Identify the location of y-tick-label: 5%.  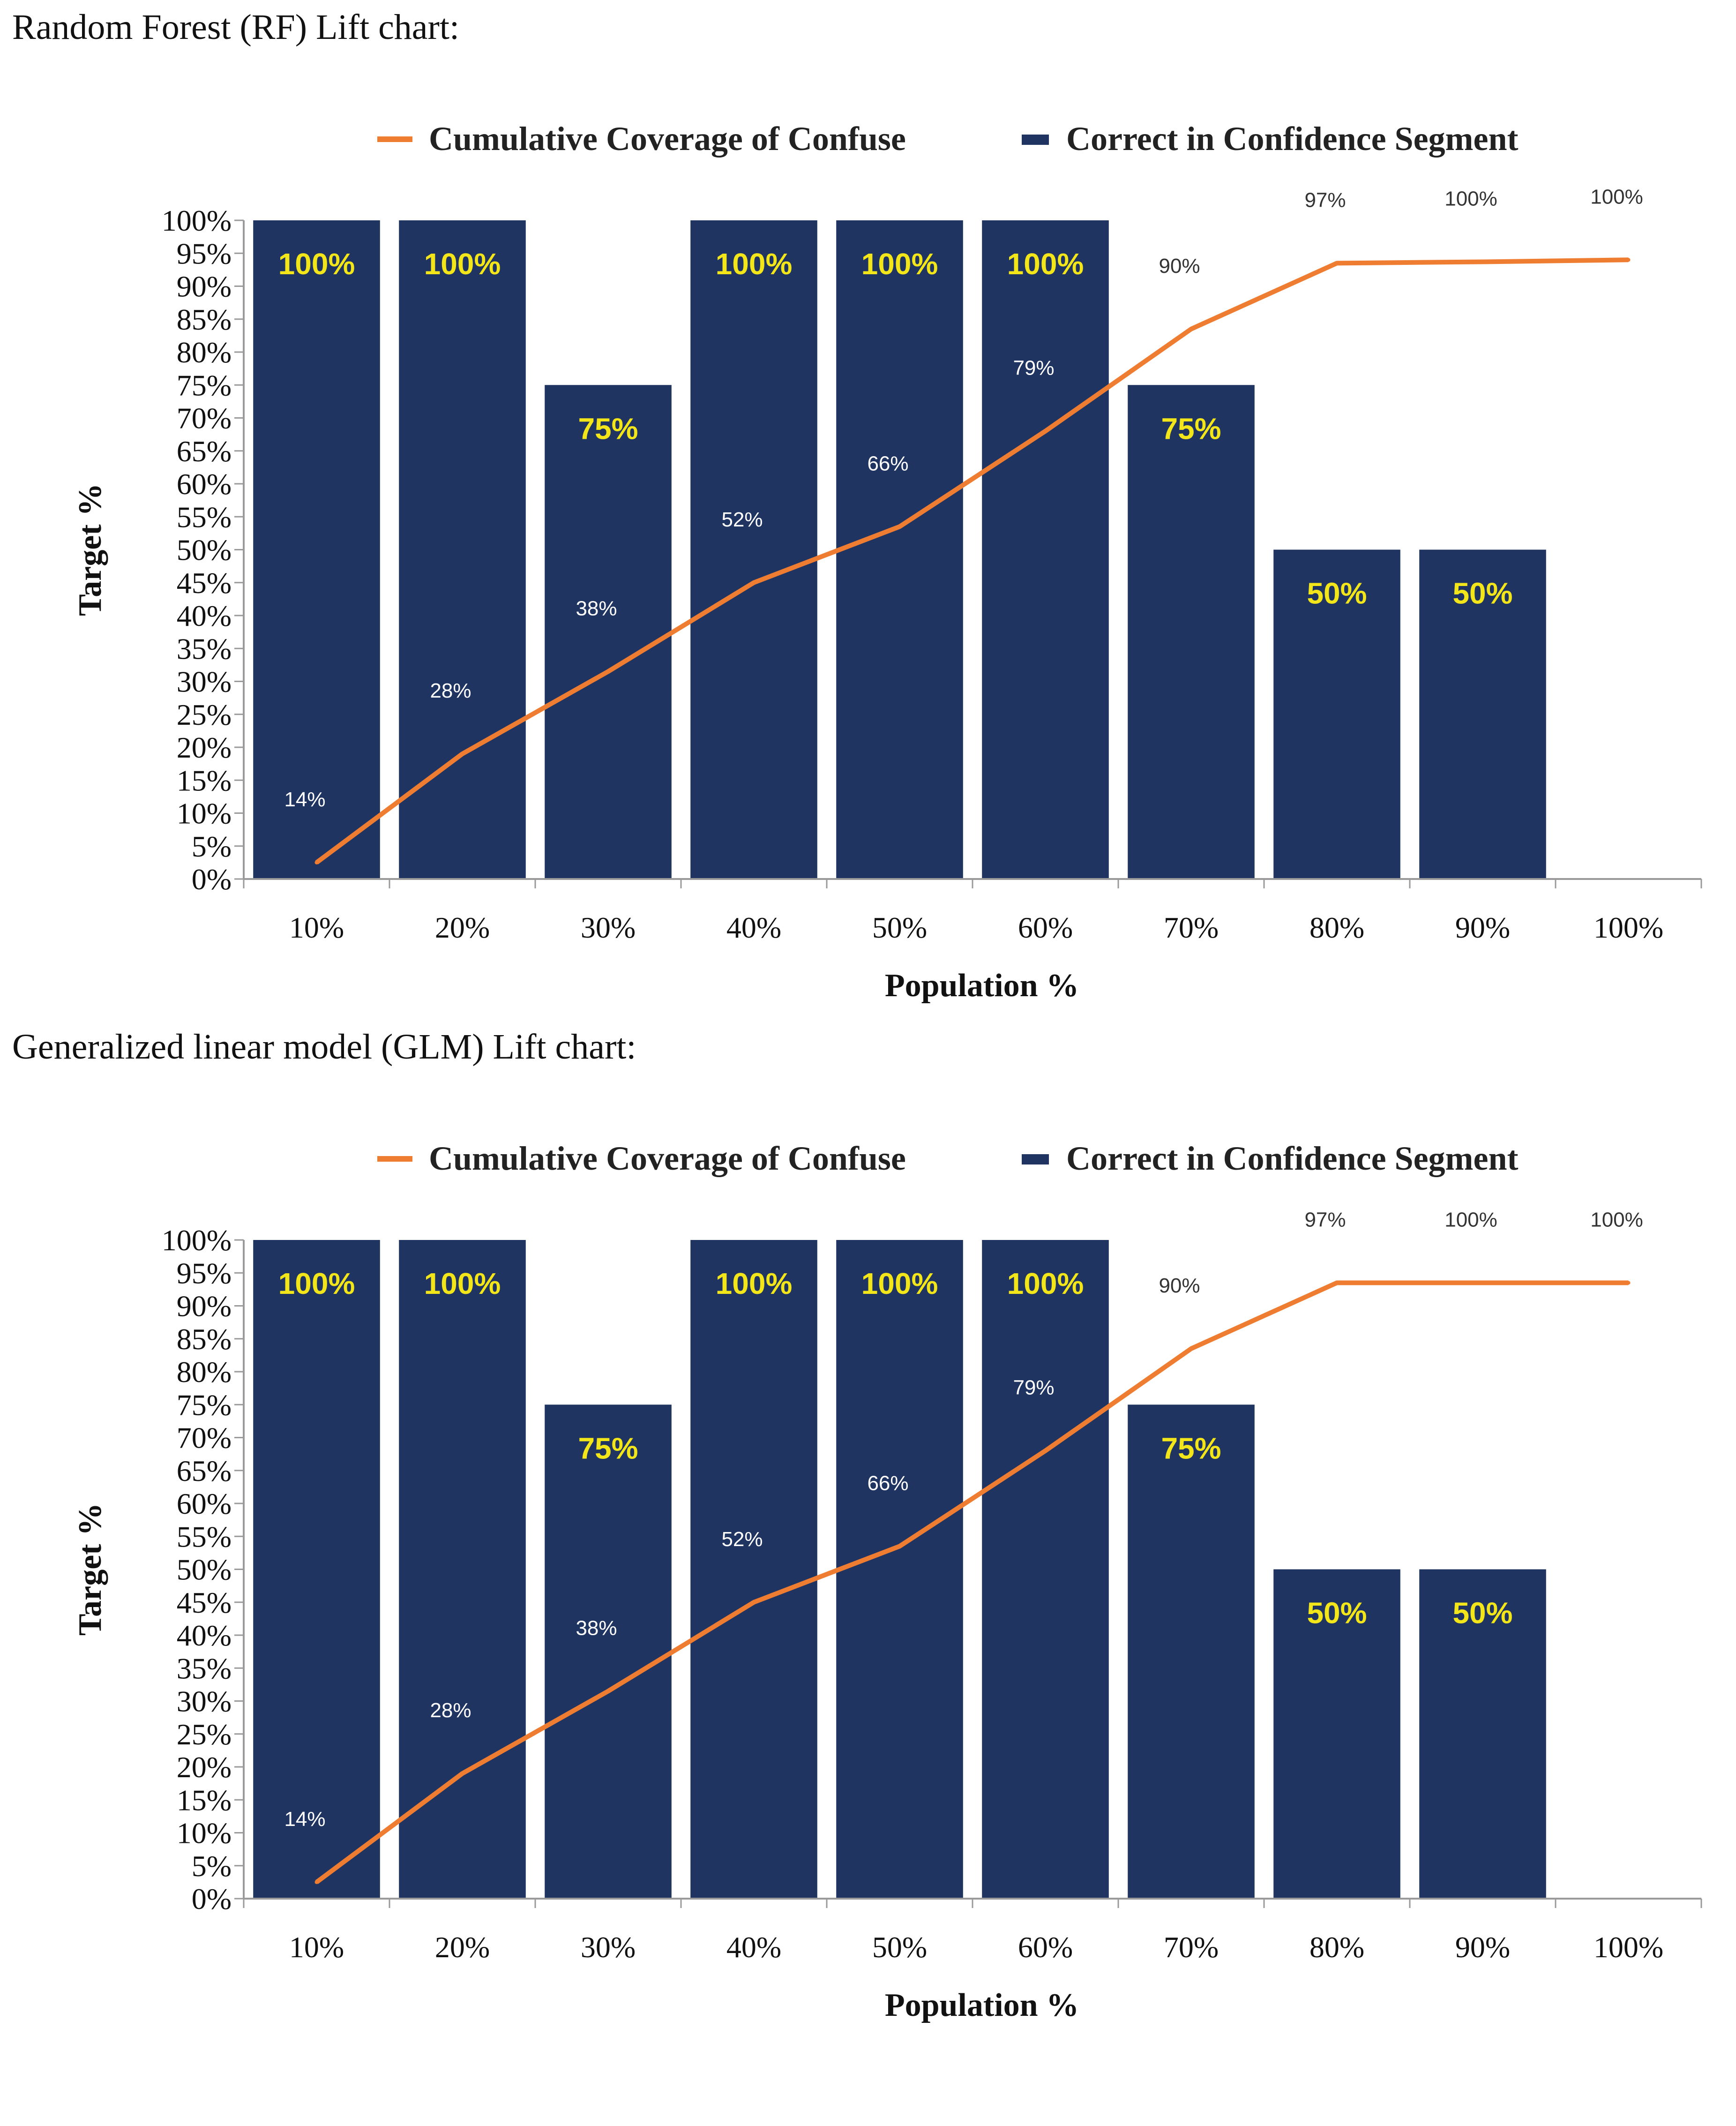
(212, 1866).